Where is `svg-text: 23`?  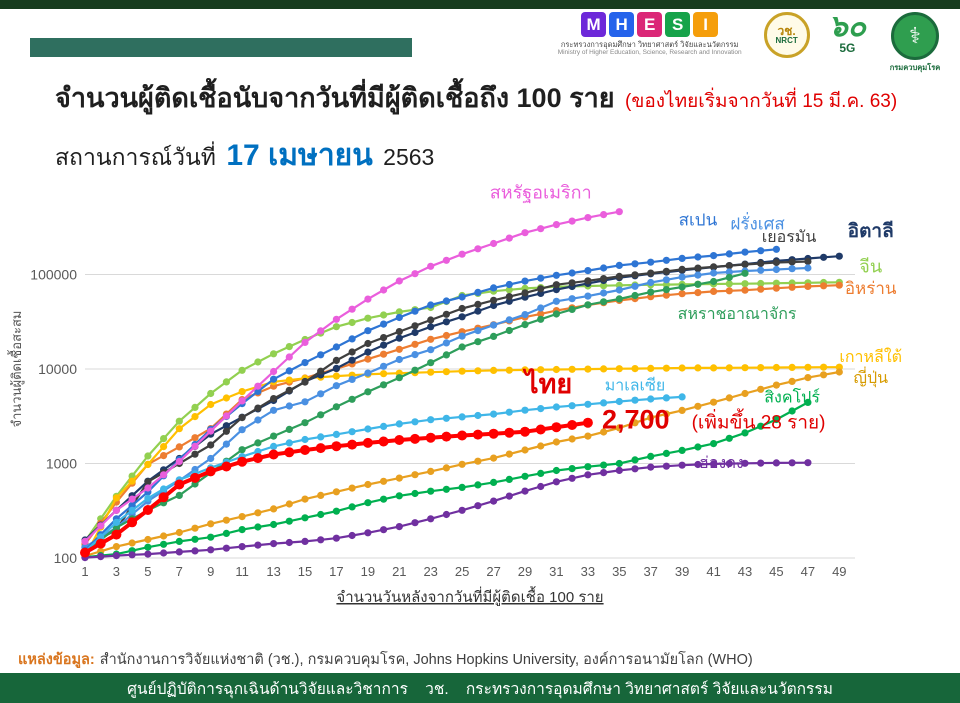
svg-text: 23 is located at coordinates (430, 571).